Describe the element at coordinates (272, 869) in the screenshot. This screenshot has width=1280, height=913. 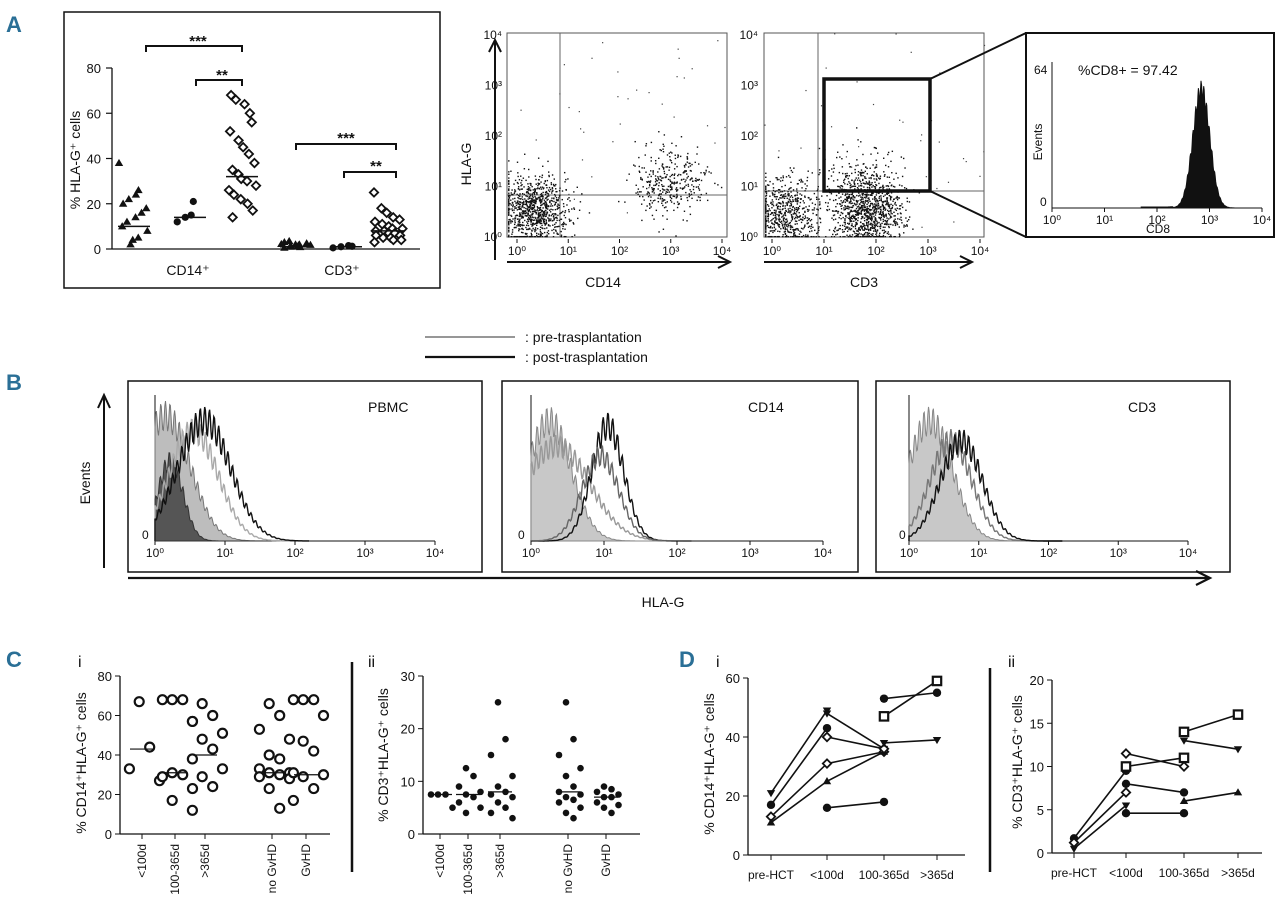
I see `x-tick-label: no GvHD` at that location.